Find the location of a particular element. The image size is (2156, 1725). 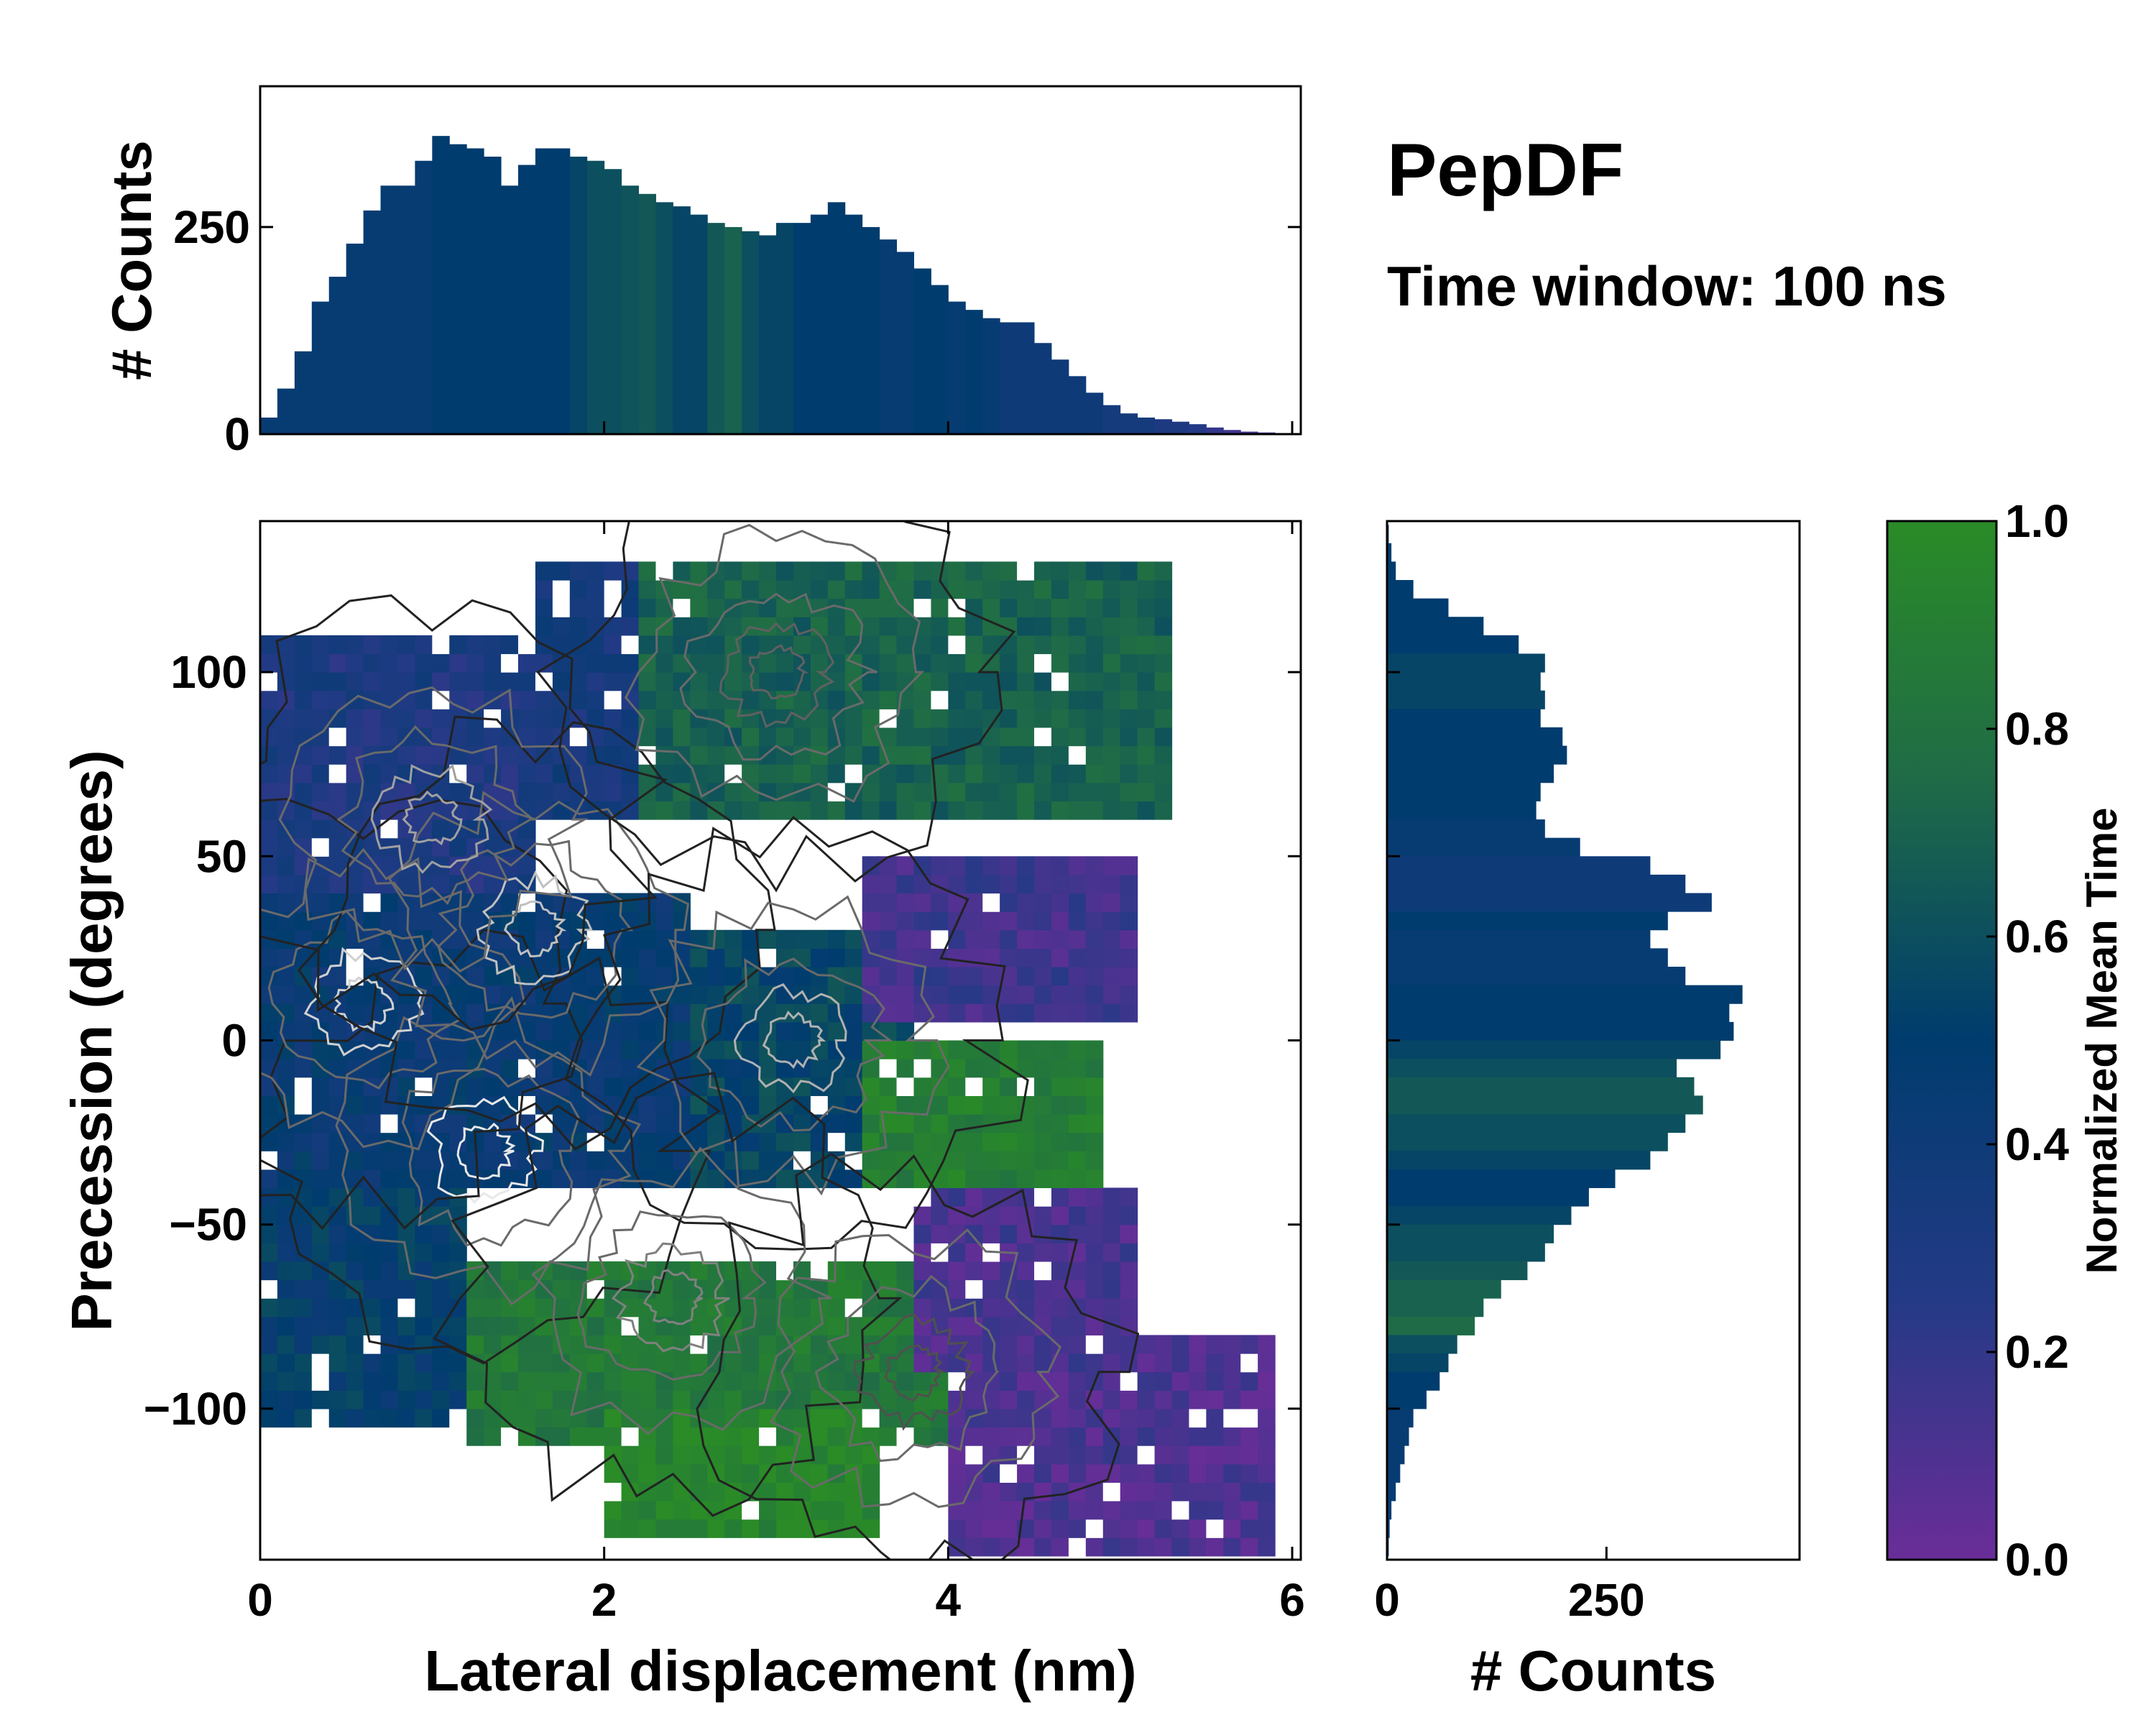

right-histogram-xtick-label: 250 is located at coordinates (1606, 1600).